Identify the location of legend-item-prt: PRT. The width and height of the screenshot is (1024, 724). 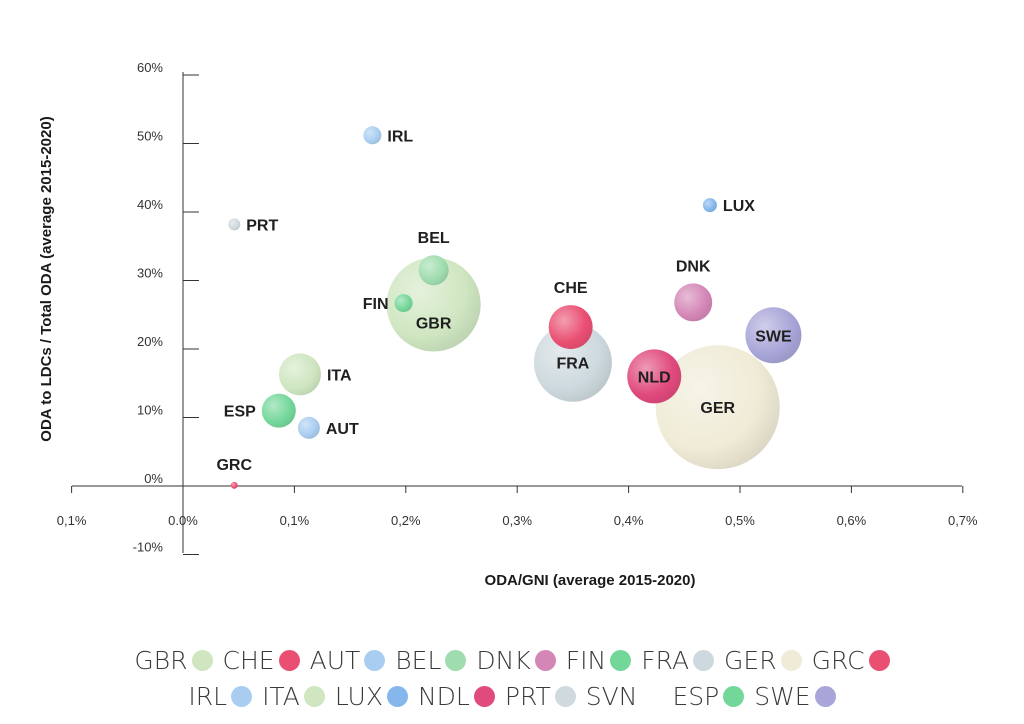
(540, 696).